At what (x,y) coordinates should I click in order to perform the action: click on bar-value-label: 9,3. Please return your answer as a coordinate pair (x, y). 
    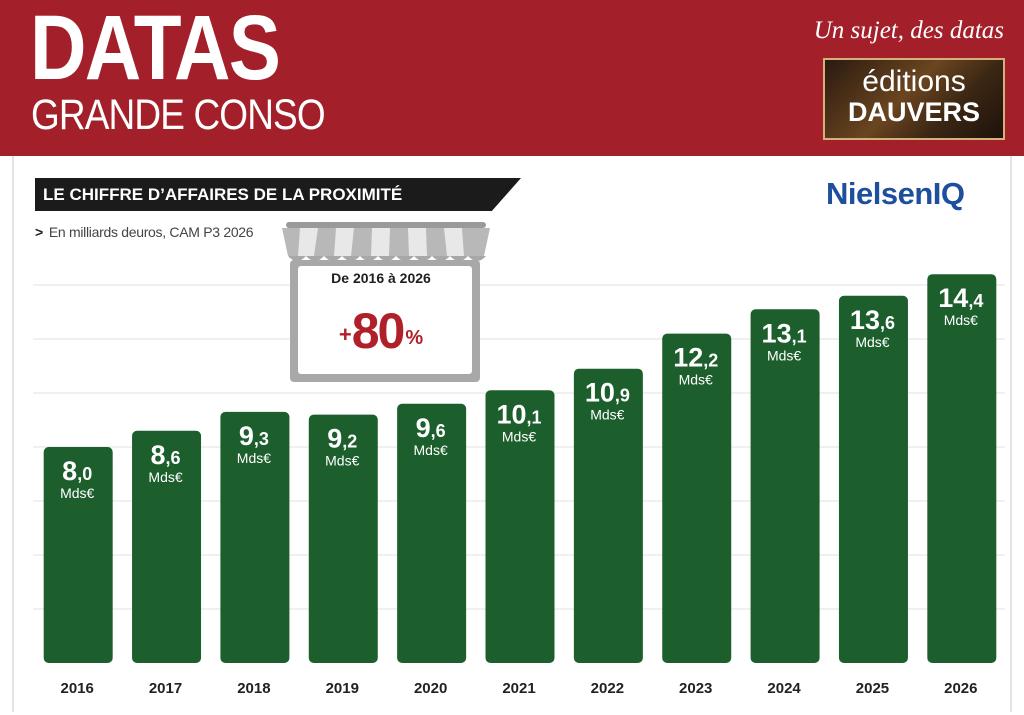
    Looking at the image, I should click on (254, 436).